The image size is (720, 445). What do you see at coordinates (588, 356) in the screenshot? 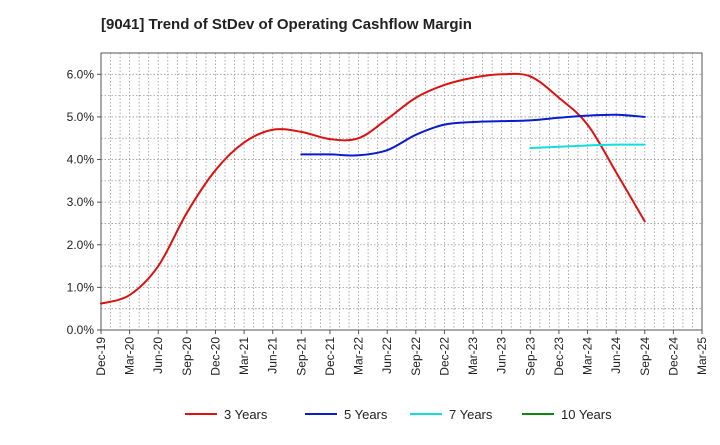
I see `x-tick-label: Mar-24` at bounding box center [588, 356].